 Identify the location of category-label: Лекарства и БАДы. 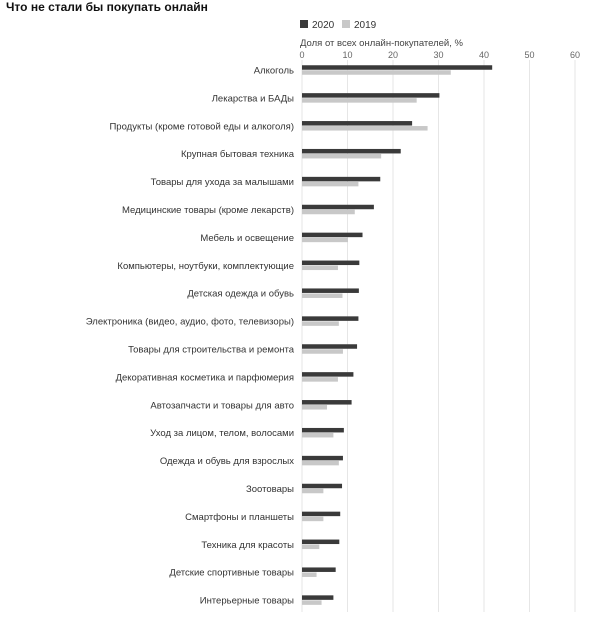
(253, 98).